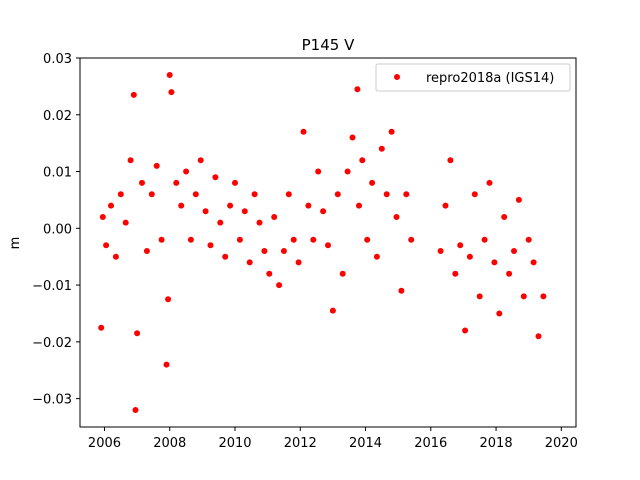 This screenshot has height=480, width=640. Describe the element at coordinates (57, 116) in the screenshot. I see `y-tick-label: 0.02` at that location.